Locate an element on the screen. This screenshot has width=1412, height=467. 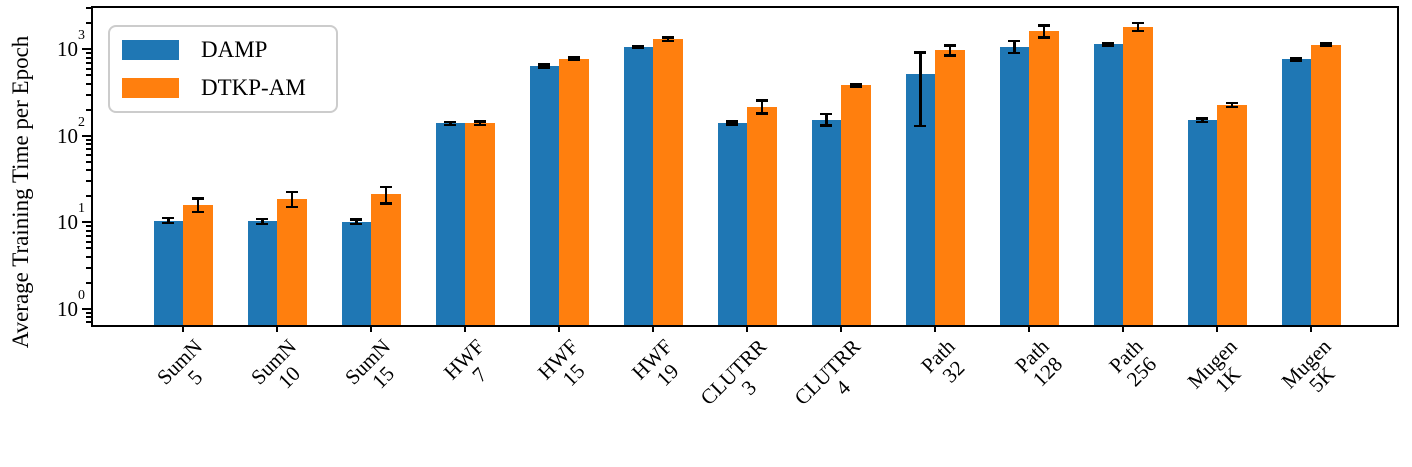
x-tick-label-hwf-15: HWF 15 is located at coordinates (561, 362).